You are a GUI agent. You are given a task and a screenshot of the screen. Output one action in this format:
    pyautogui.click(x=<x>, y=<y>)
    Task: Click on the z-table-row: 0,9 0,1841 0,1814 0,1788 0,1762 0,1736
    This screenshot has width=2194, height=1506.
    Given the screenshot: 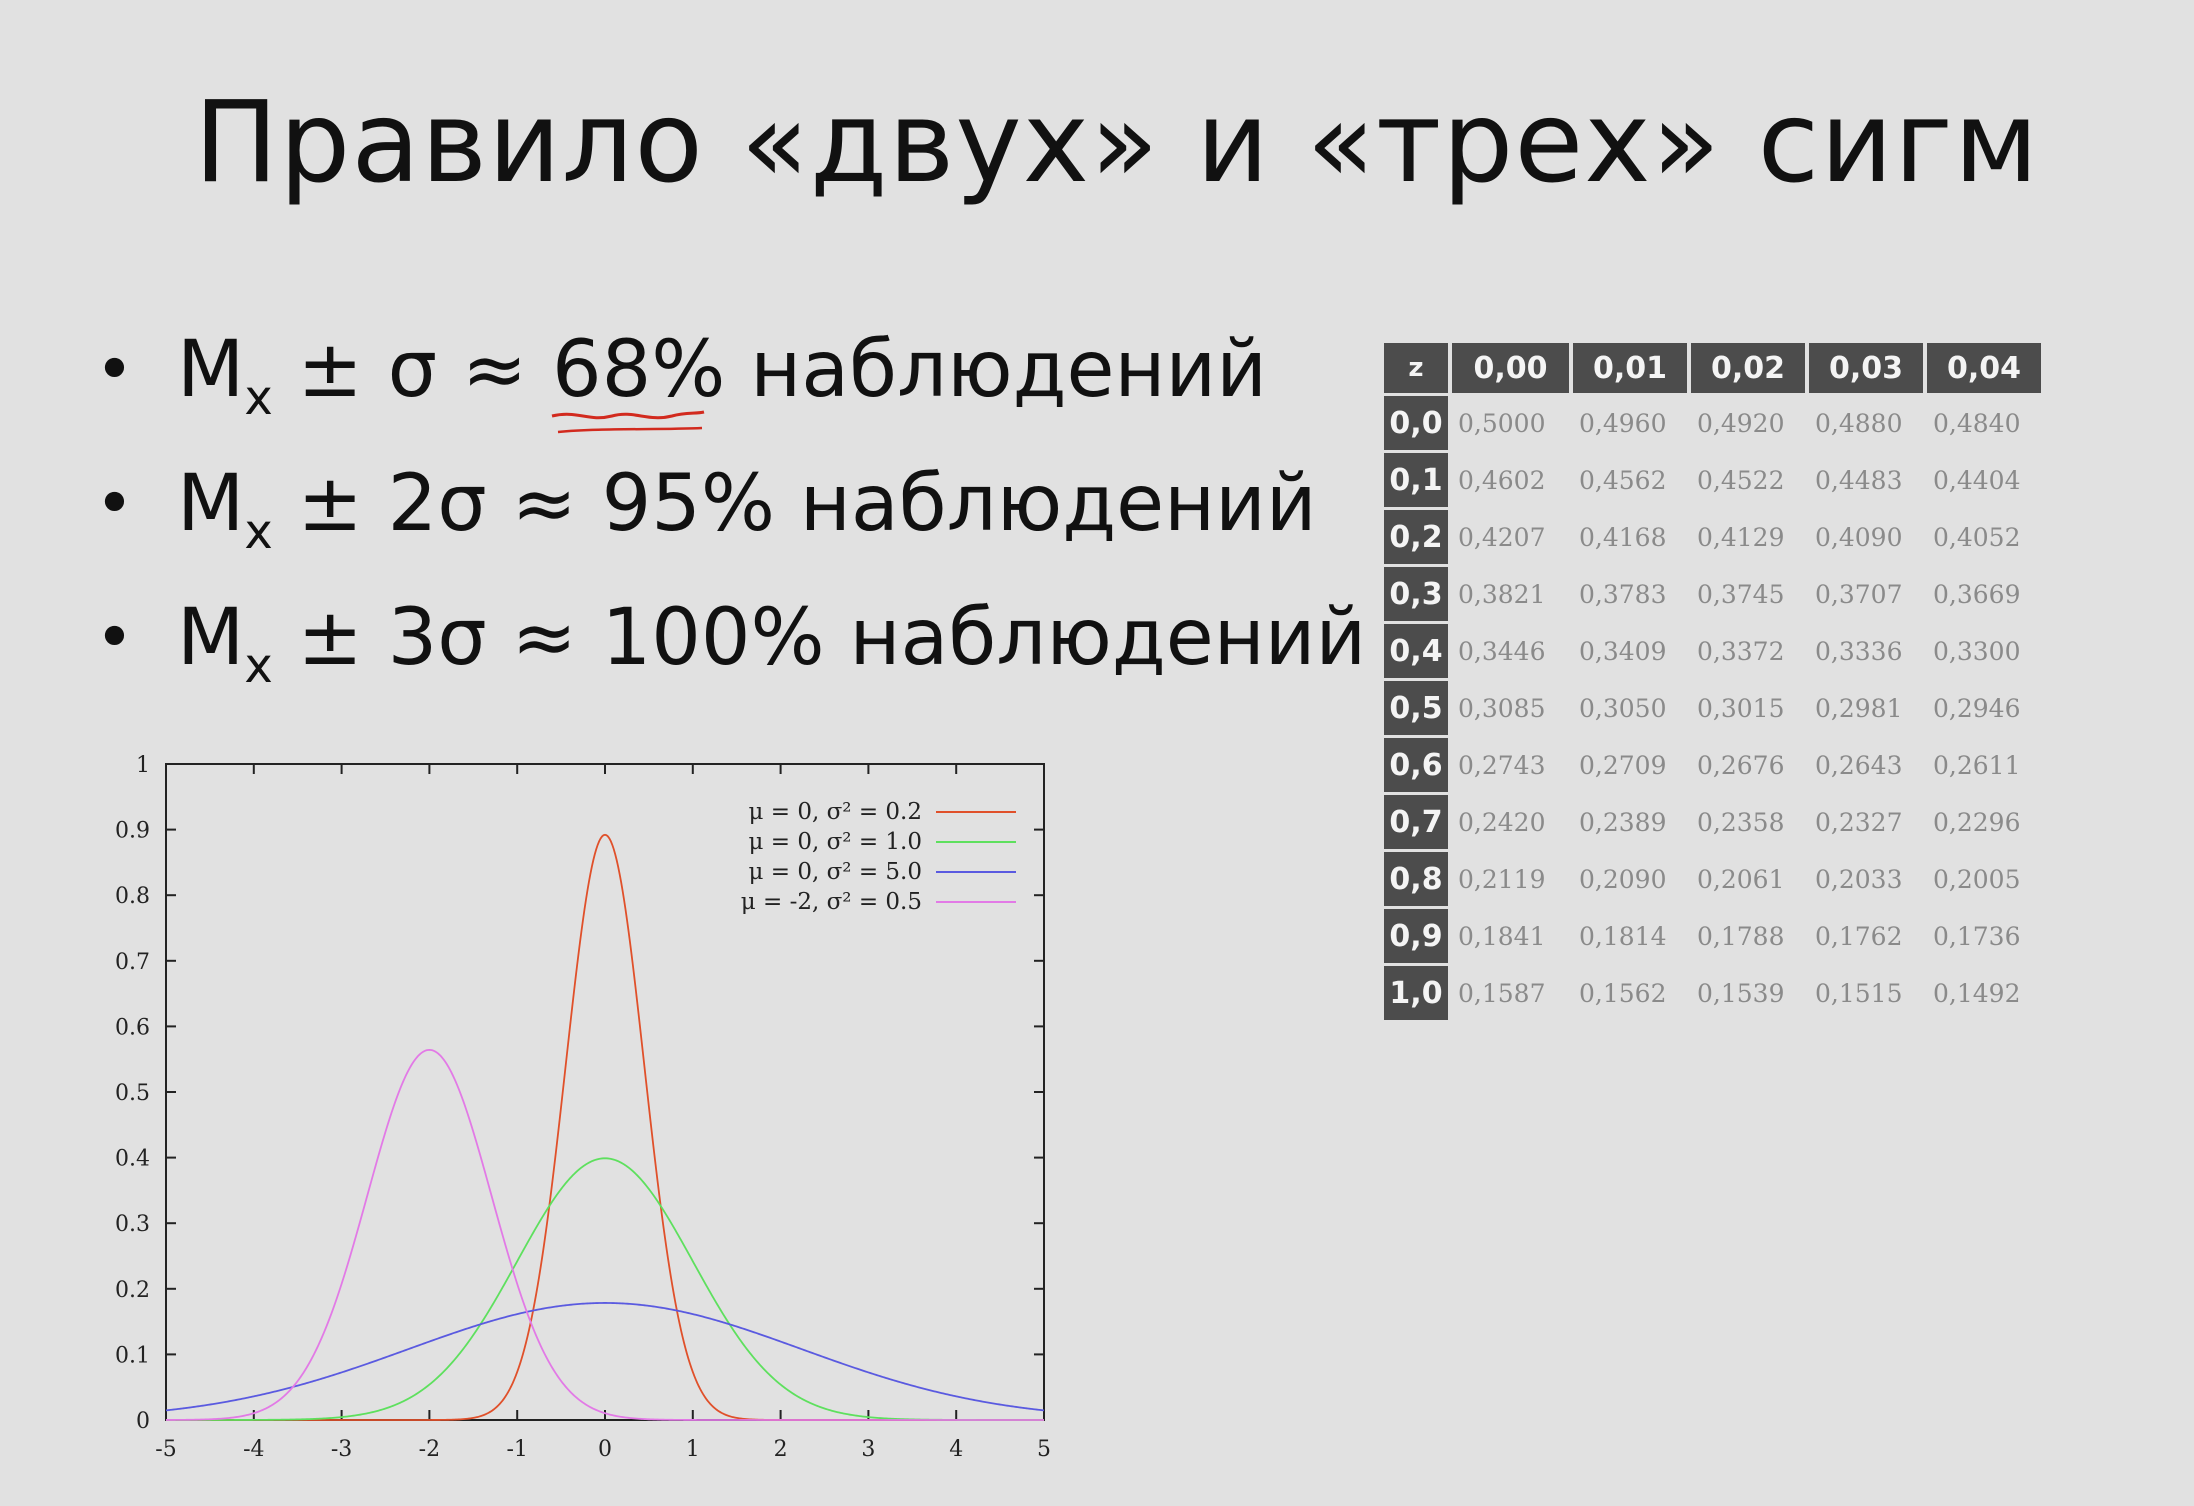 What is the action you would take?
    pyautogui.click(x=1712, y=936)
    